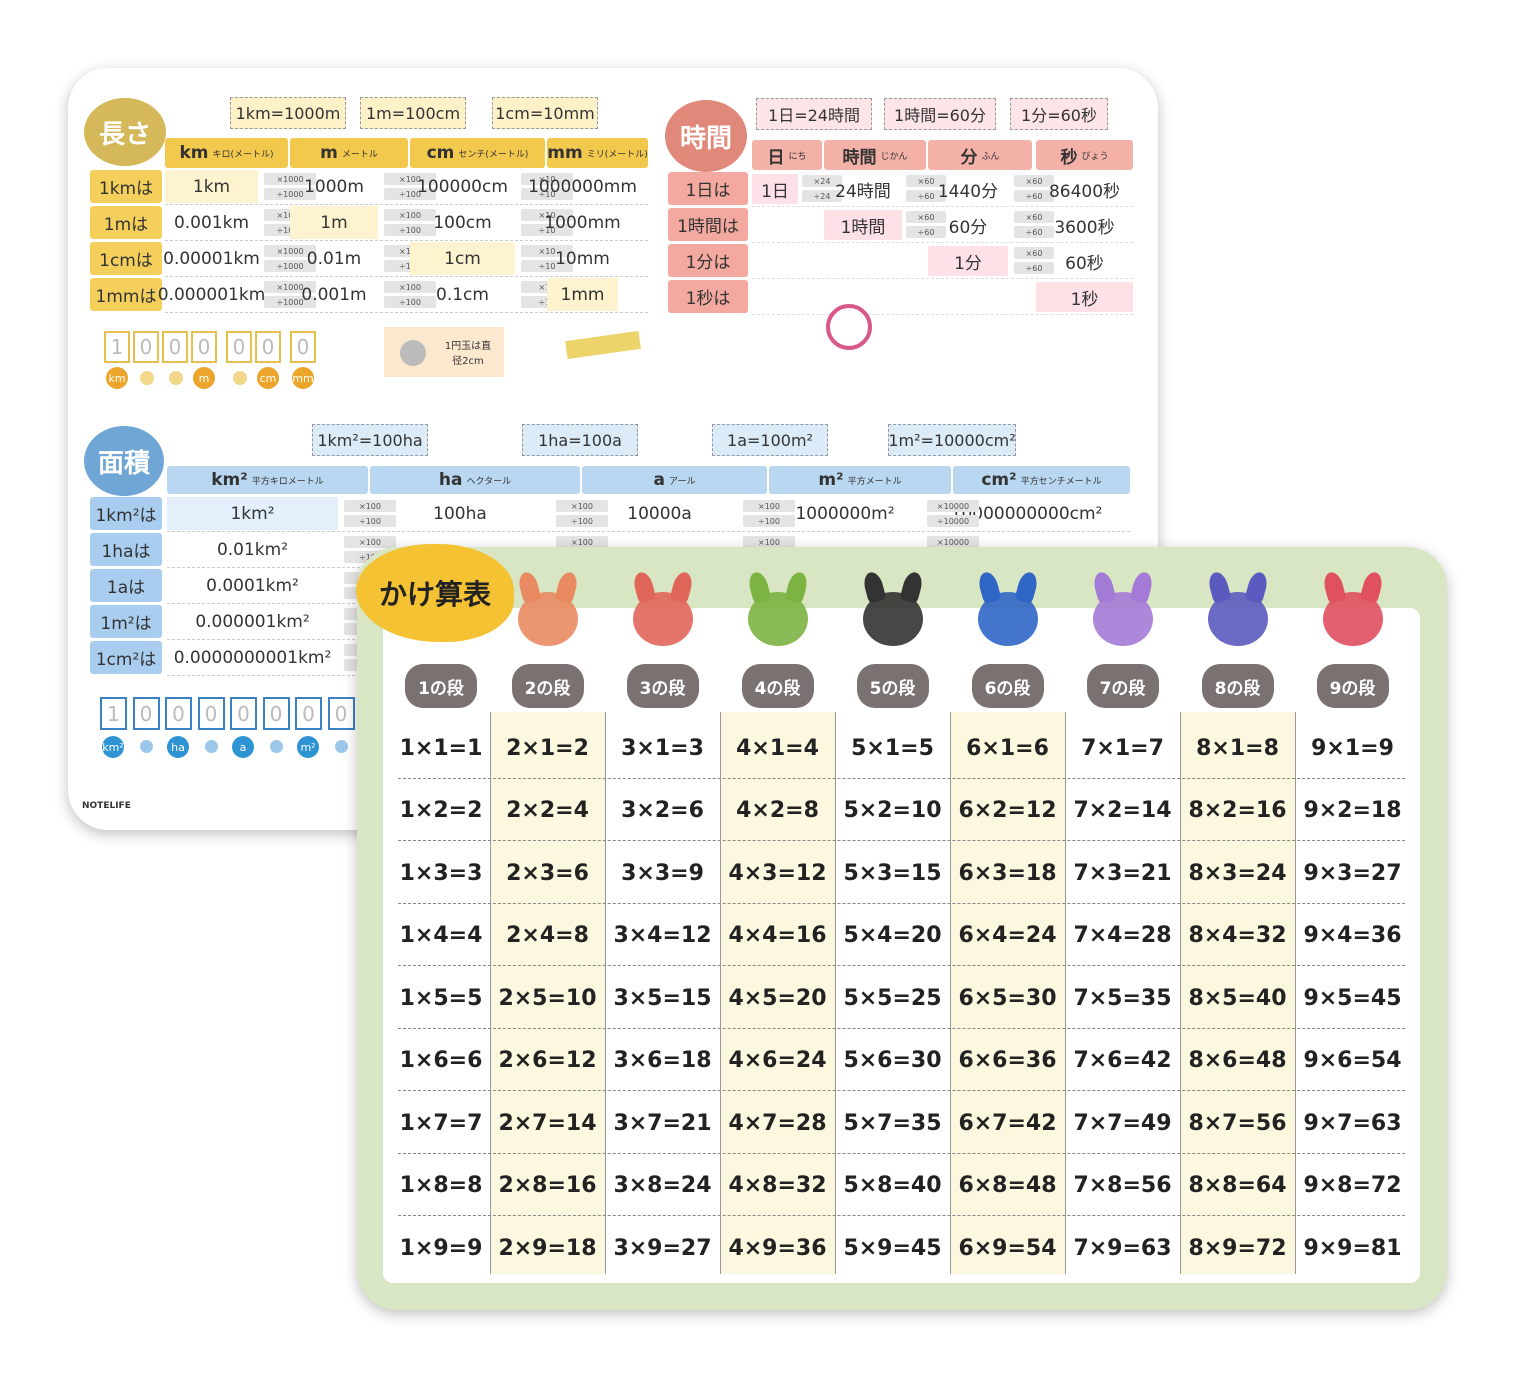 This screenshot has height=1378, width=1516. What do you see at coordinates (226, 153) in the screenshot?
I see `column-header: km キロ(メートル)` at bounding box center [226, 153].